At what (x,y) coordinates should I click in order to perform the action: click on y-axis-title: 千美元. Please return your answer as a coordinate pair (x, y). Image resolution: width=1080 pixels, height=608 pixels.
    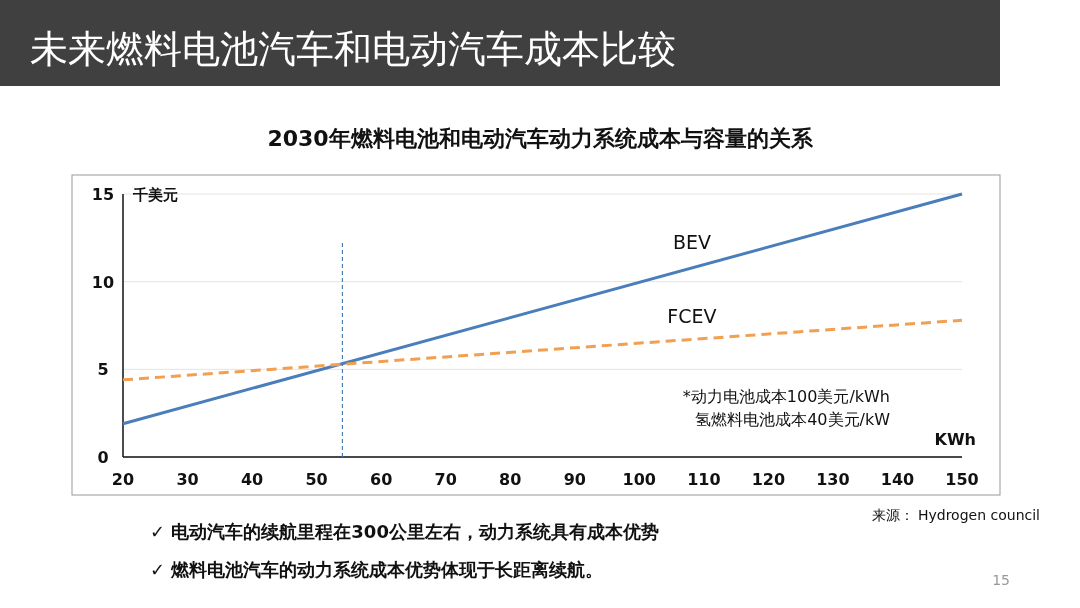
    Looking at the image, I should click on (155, 195).